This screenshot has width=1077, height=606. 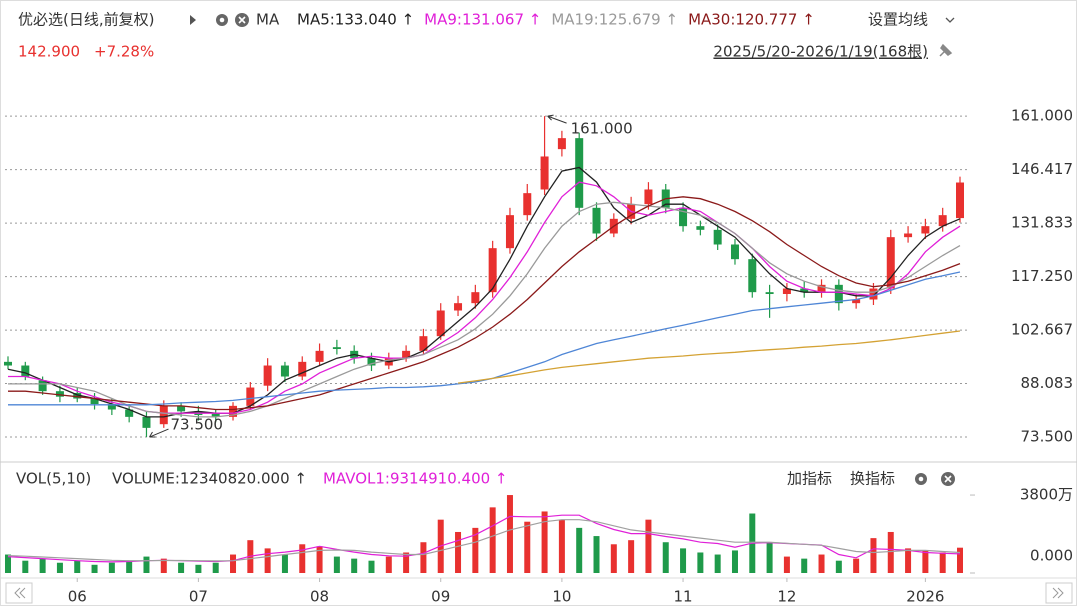 What do you see at coordinates (440, 597) in the screenshot?
I see `x-tick-label: 09` at bounding box center [440, 597].